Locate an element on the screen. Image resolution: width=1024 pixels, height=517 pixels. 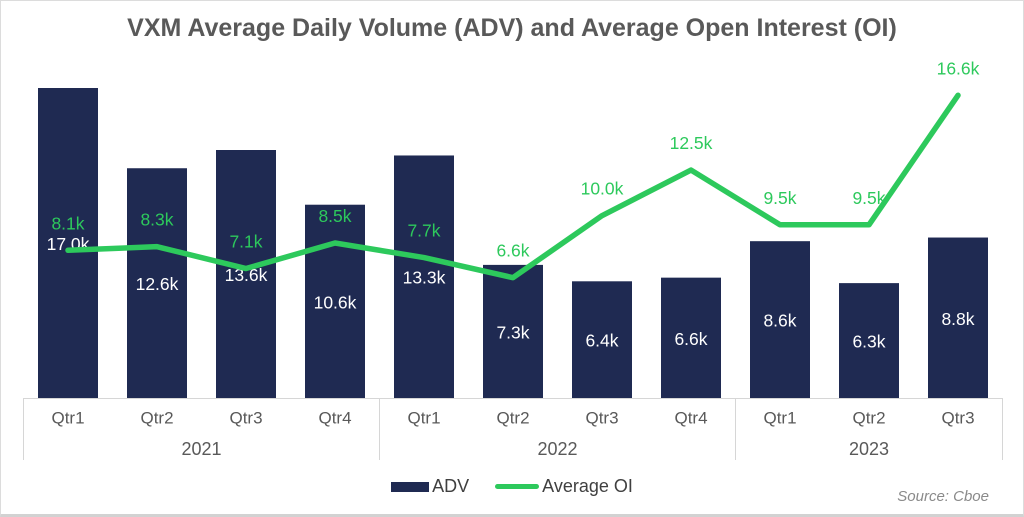
adv-value-label: 6.6k is located at coordinates (690, 339).